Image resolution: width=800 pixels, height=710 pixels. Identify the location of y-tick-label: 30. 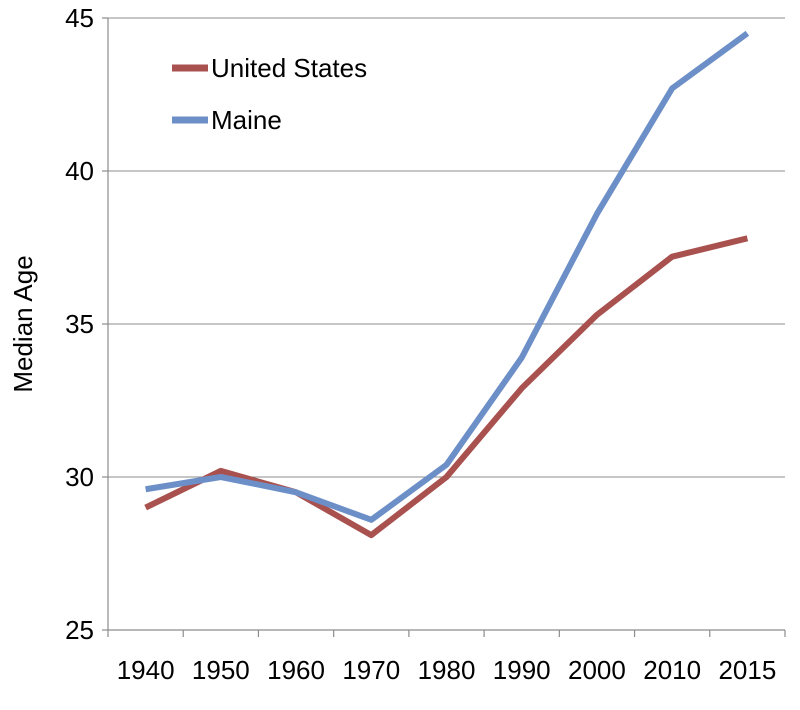
(79, 477).